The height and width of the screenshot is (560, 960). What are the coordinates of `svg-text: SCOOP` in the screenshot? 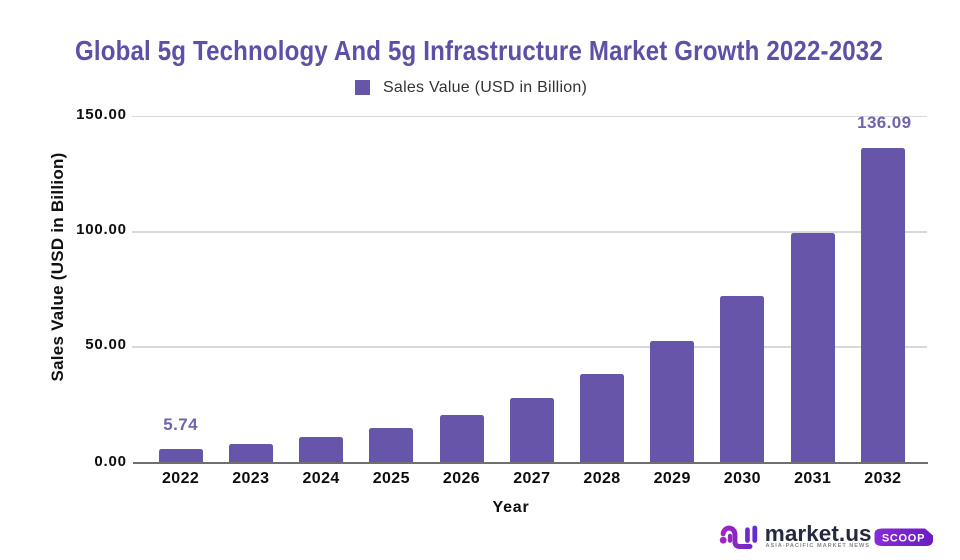 It's located at (903, 539).